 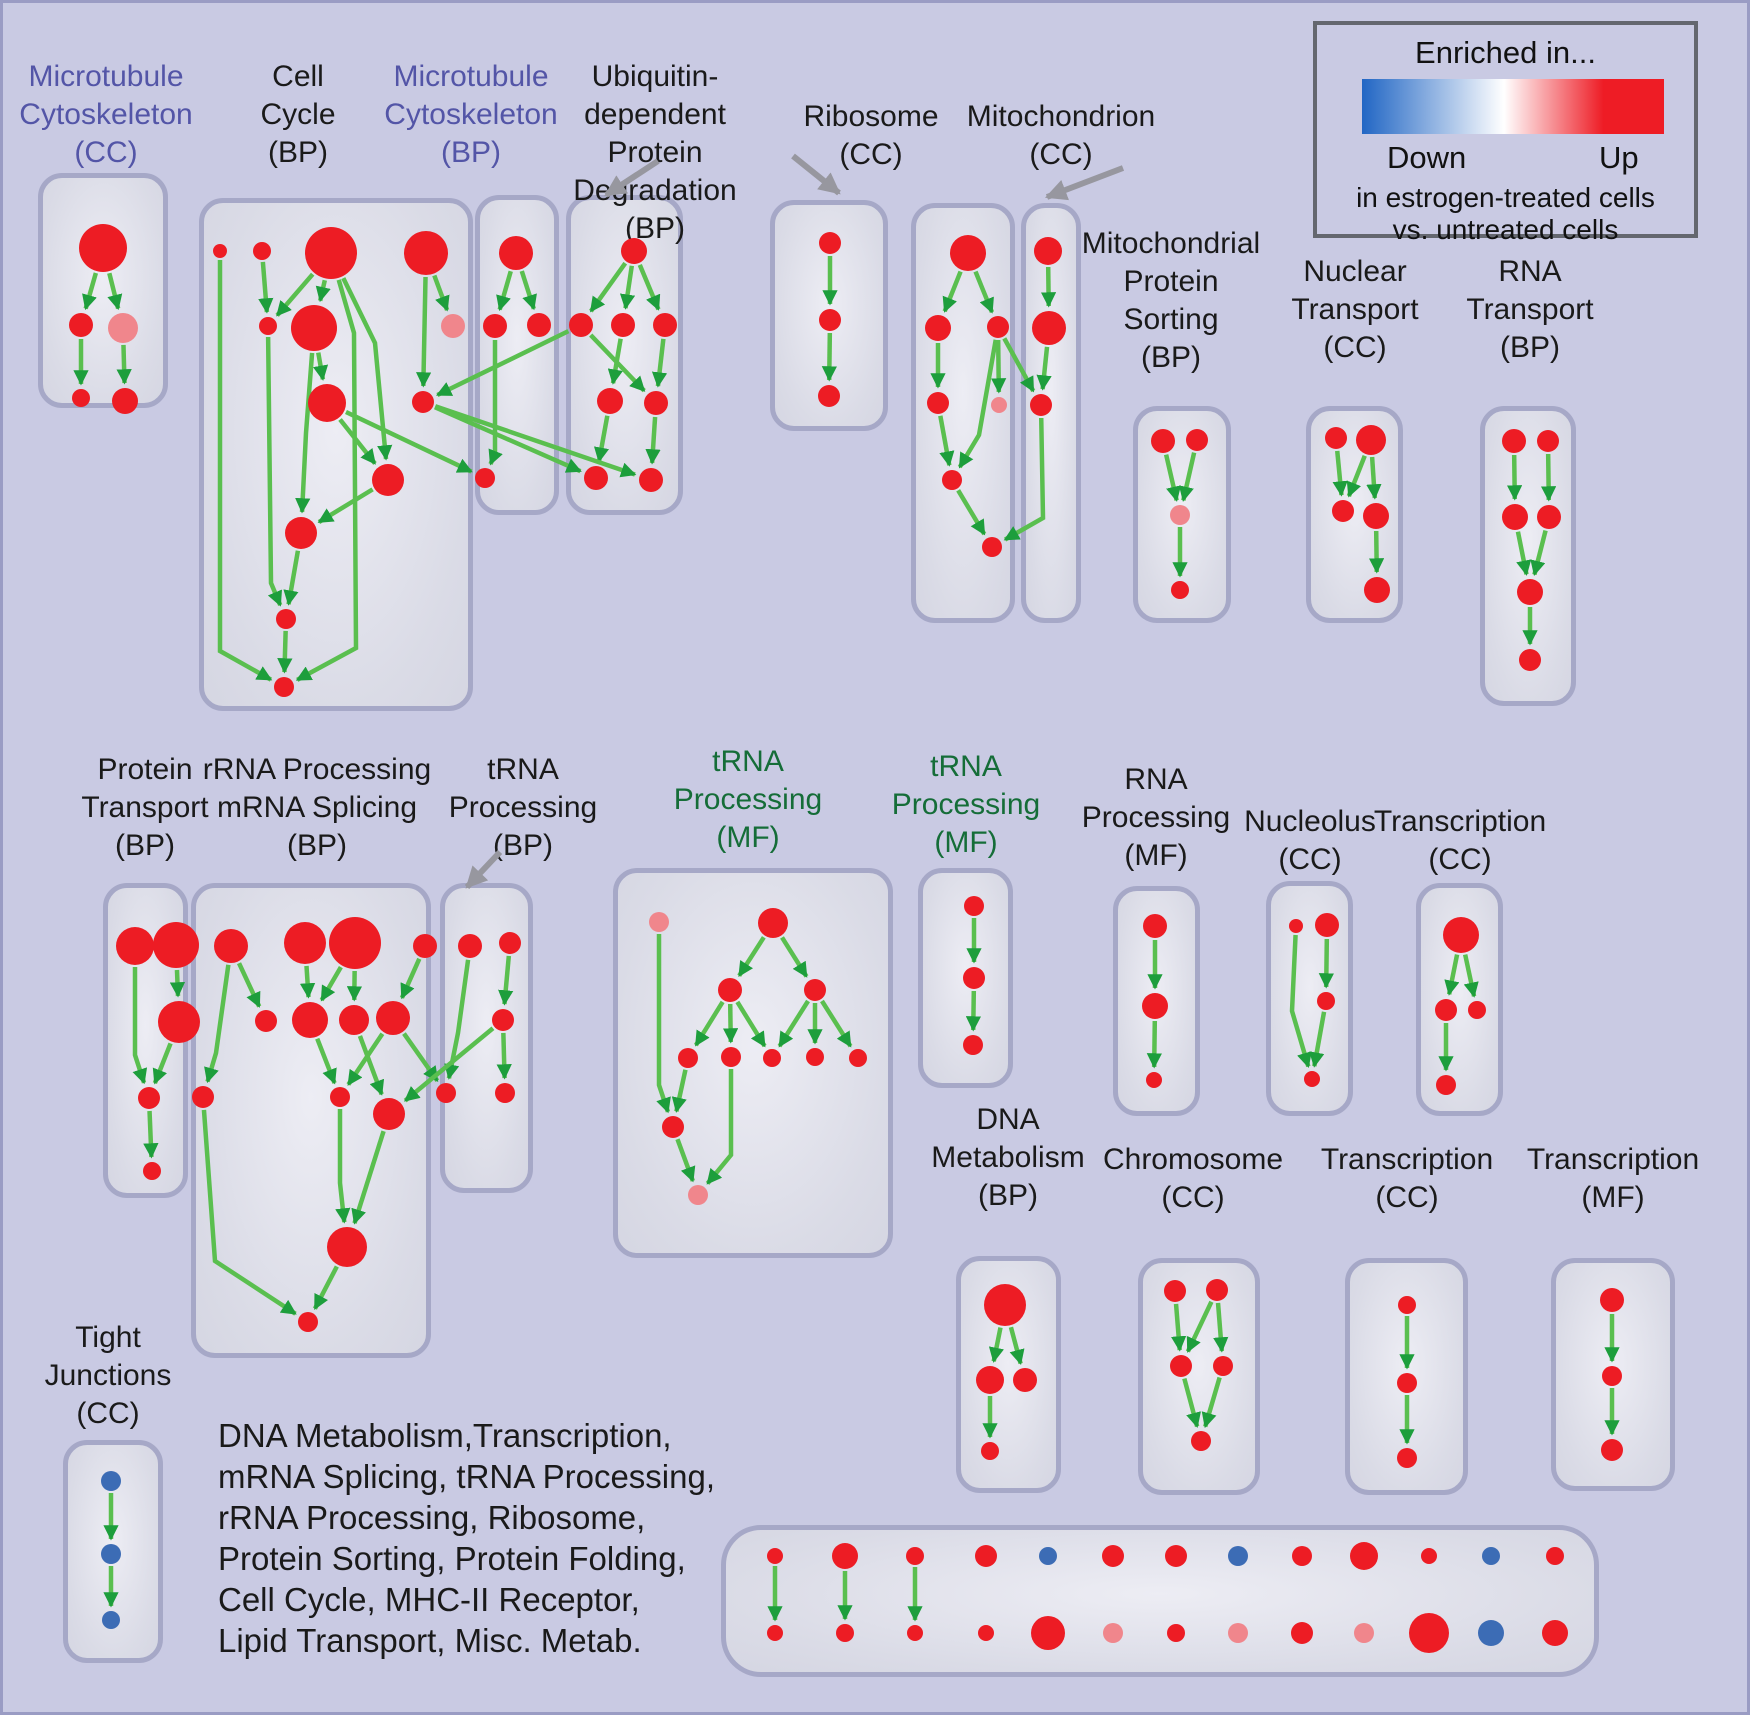 I want to click on graph-node-ub5, so click(x=610, y=401).